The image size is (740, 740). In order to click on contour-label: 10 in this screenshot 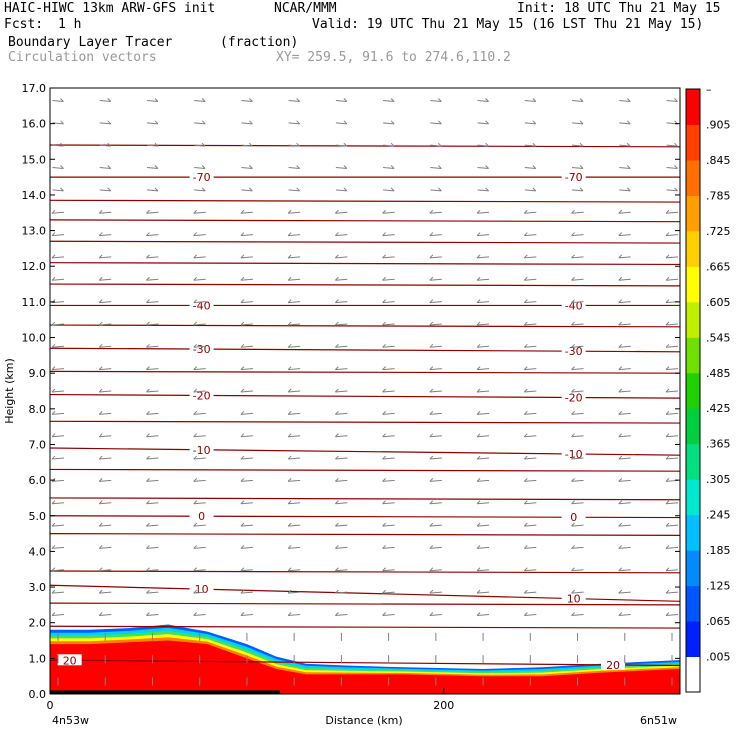, I will do `click(574, 599)`.